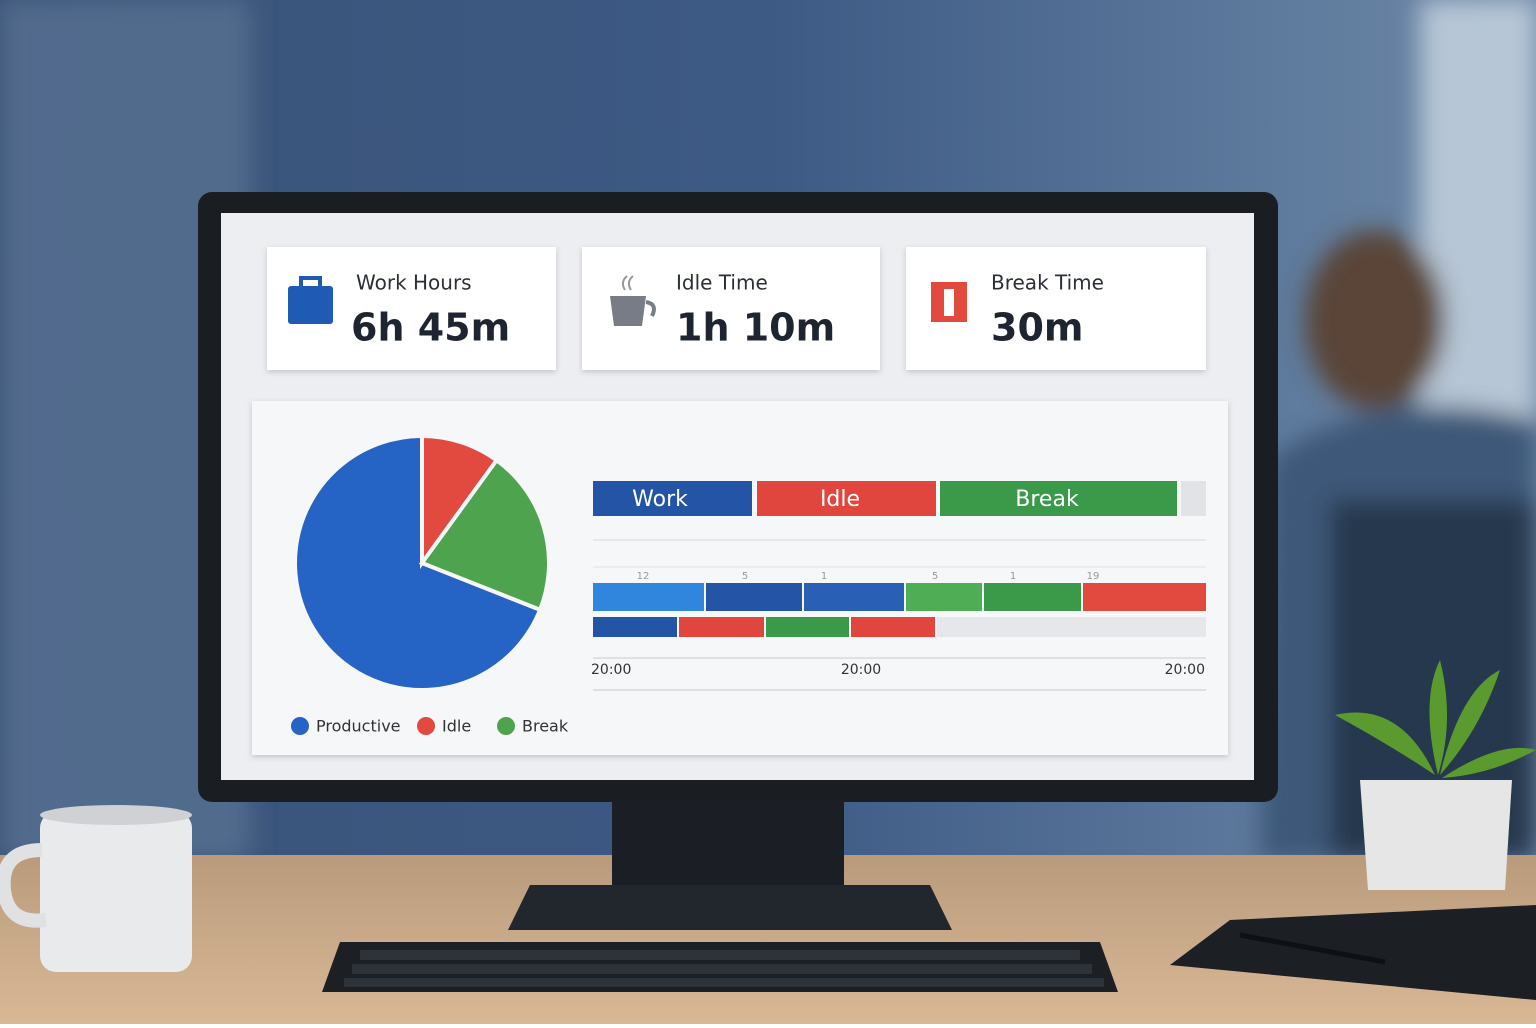 The width and height of the screenshot is (1536, 1028). Describe the element at coordinates (23, 885) in the screenshot. I see `mug-handle` at that location.